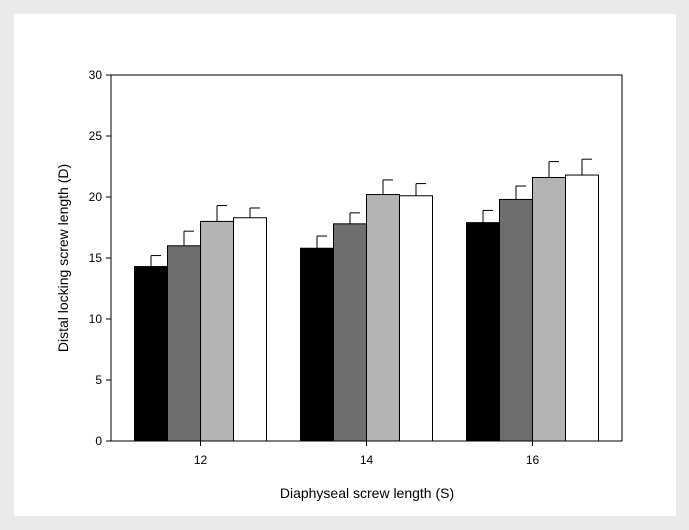 This screenshot has height=530, width=689. What do you see at coordinates (98, 380) in the screenshot?
I see `y-tick-label-5: 5` at bounding box center [98, 380].